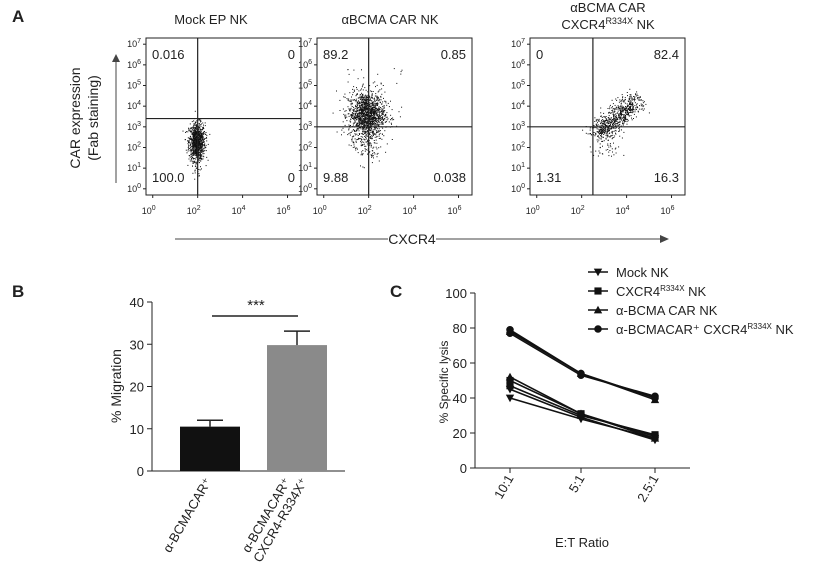  Describe the element at coordinates (139, 41) in the screenshot. I see `flow-tick-exp: 7` at that location.